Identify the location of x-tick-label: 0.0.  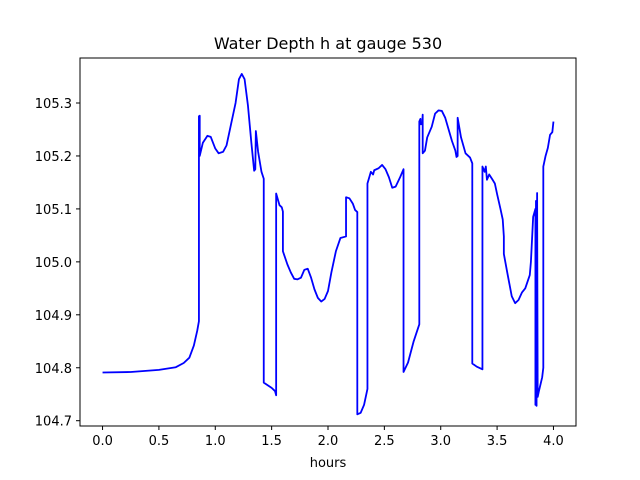
(102, 441).